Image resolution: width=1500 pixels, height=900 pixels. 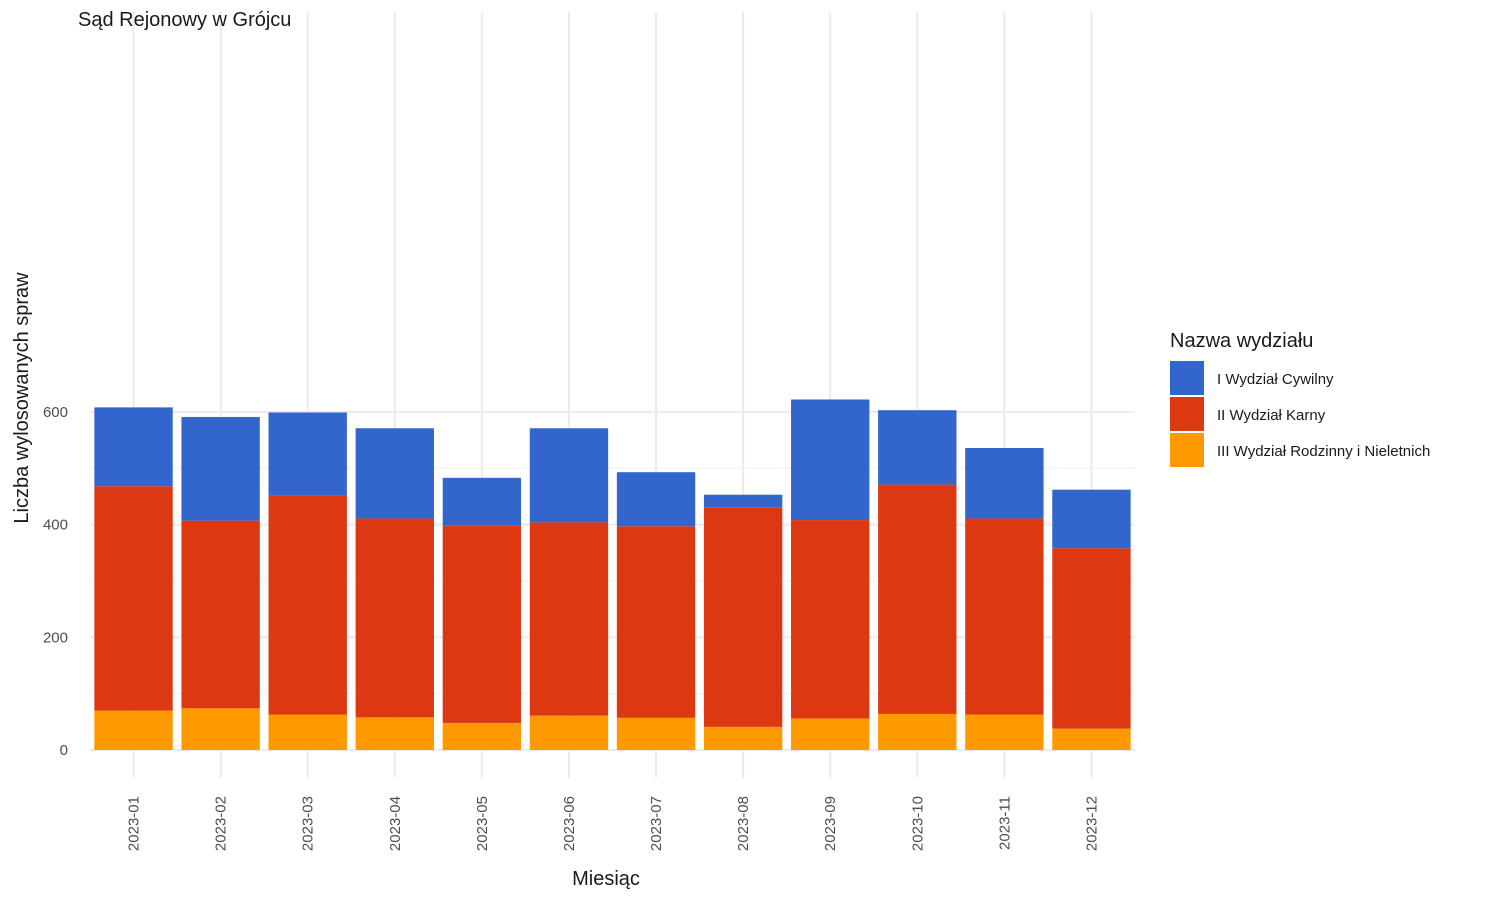 I want to click on x-tick-label: 2023-09, so click(x=830, y=823).